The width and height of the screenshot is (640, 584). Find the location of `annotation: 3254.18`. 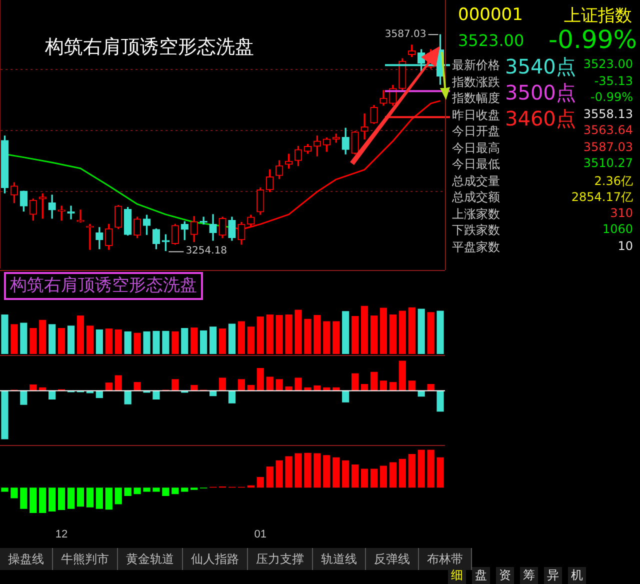

annotation: 3254.18 is located at coordinates (207, 250).